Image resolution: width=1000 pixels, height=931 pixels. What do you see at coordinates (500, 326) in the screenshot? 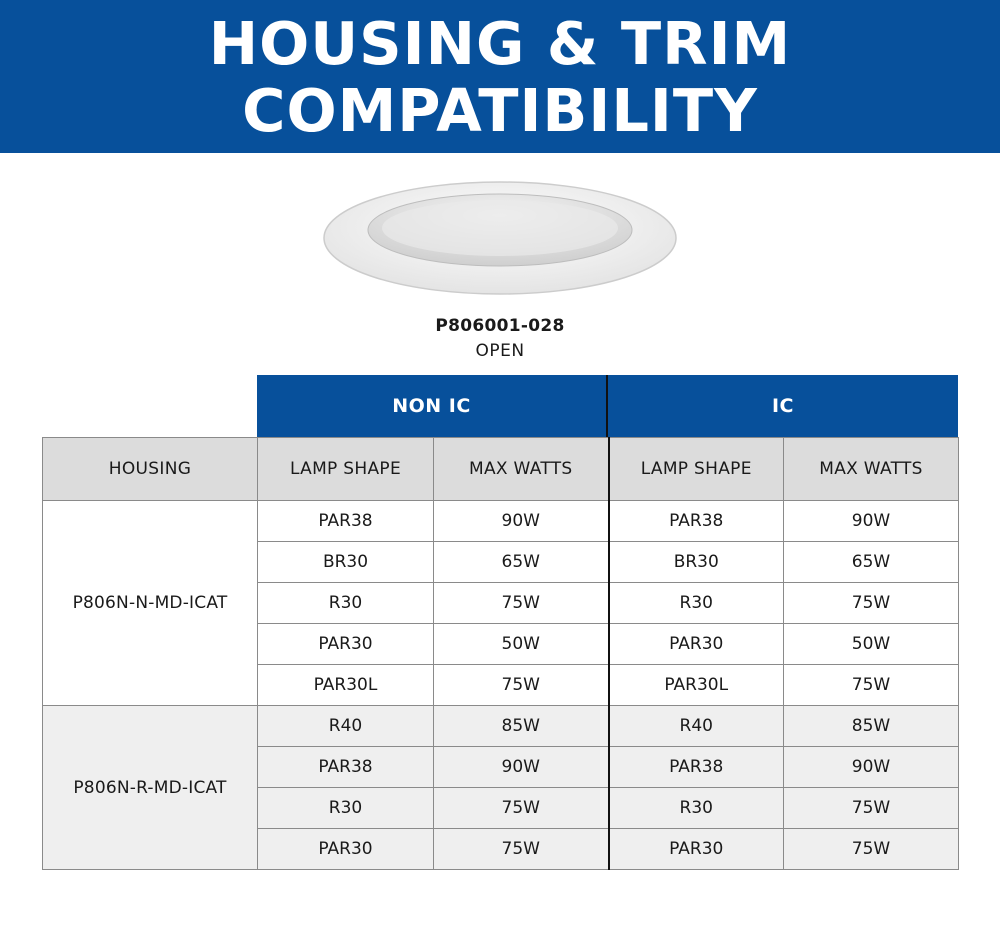
I see `product-model: P806001-028` at bounding box center [500, 326].